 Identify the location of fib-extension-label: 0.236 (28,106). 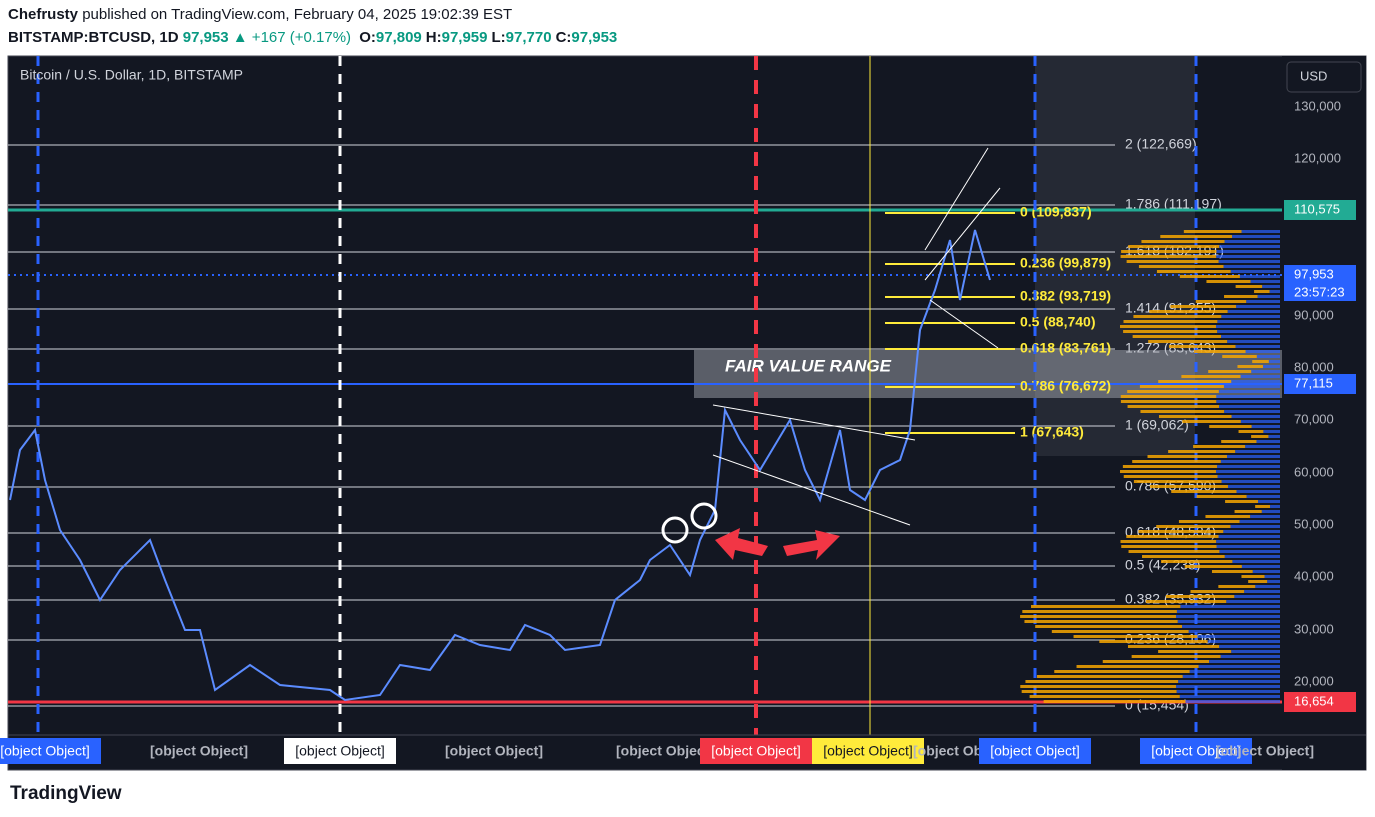
(1170, 639).